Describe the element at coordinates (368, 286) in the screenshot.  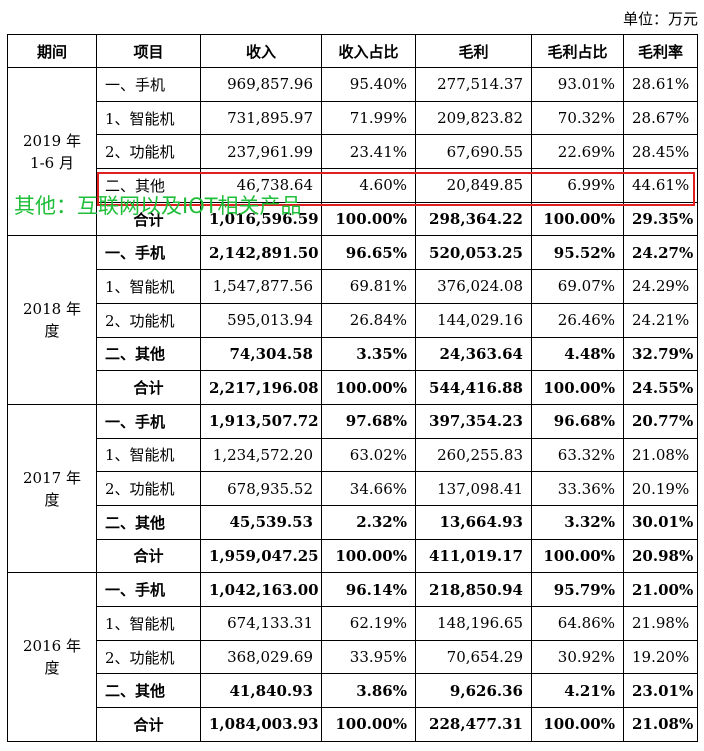
I see `revenue-share-cell: 69.81%` at that location.